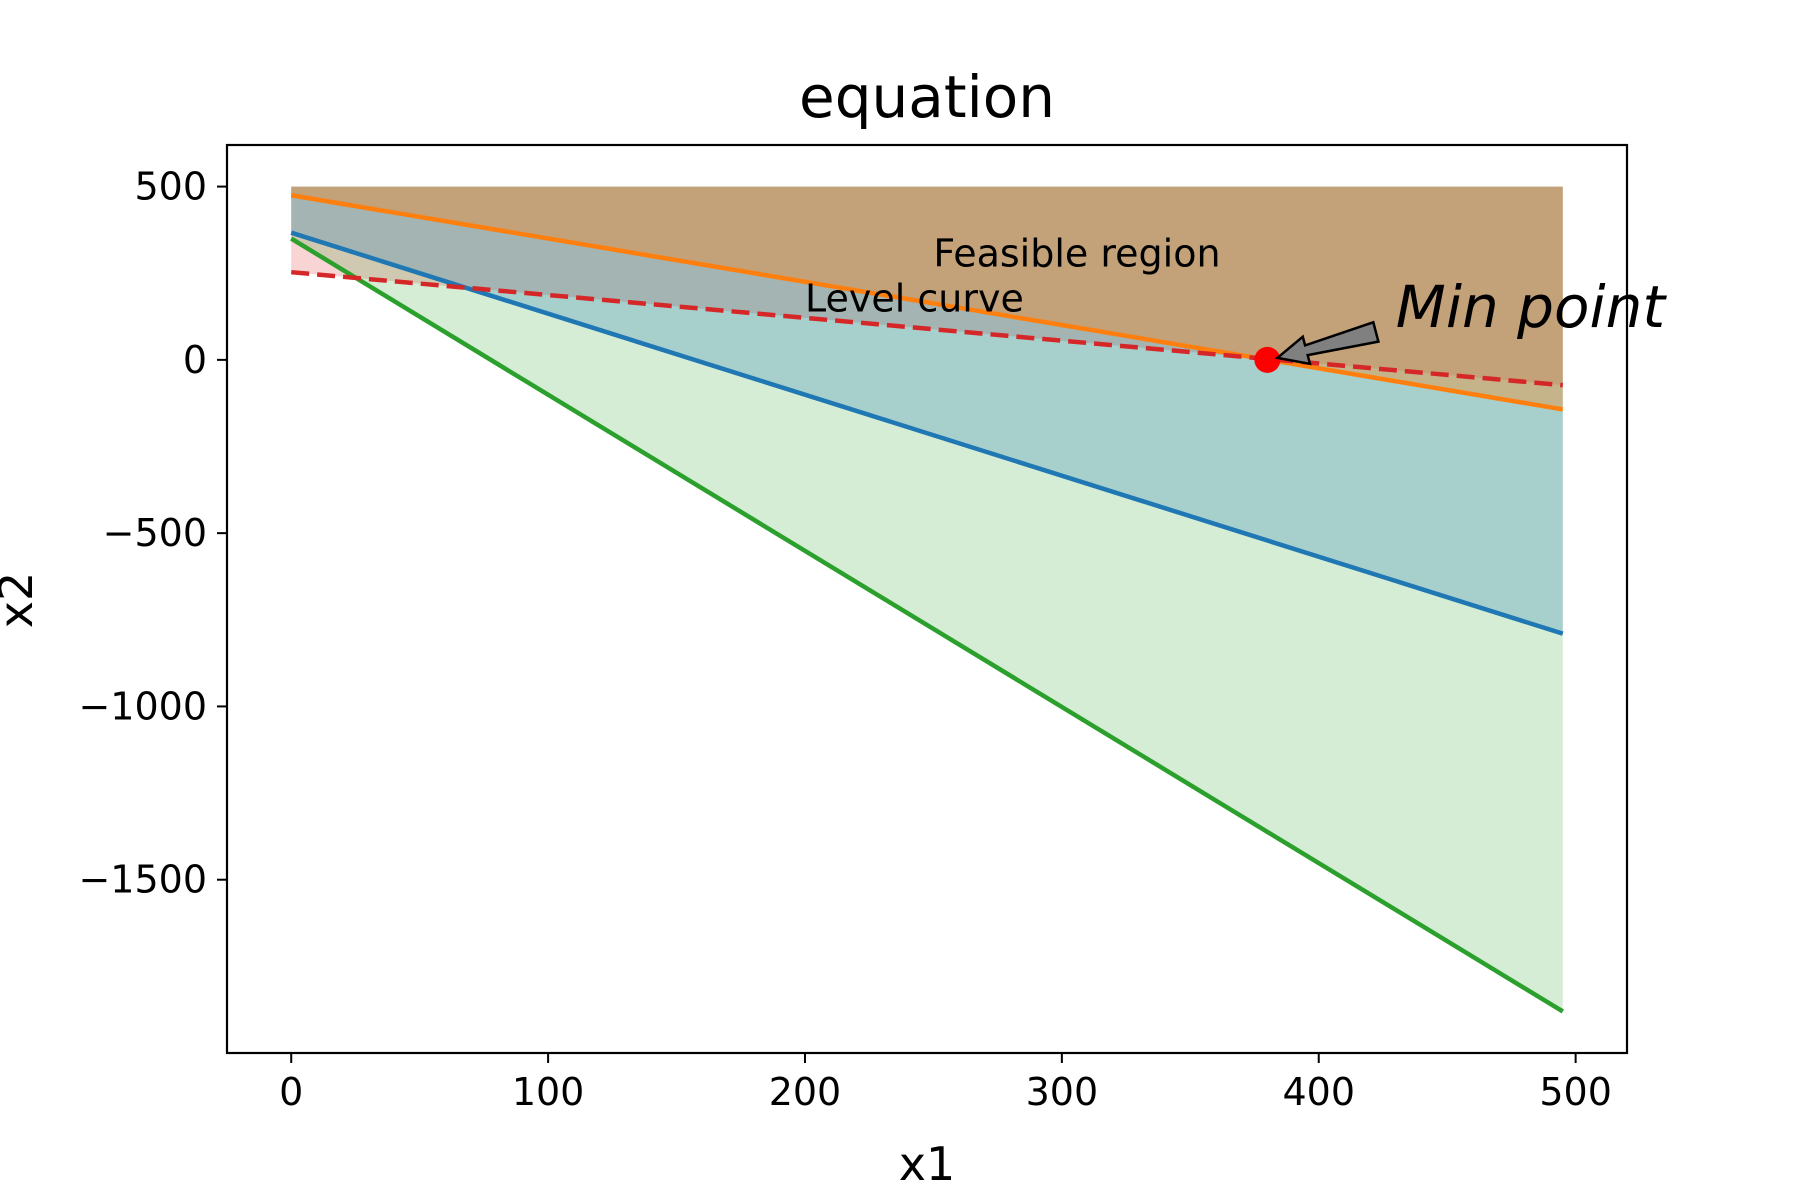 This screenshot has height=1200, width=1800. I want to click on x-tick-label: 0, so click(291, 1092).